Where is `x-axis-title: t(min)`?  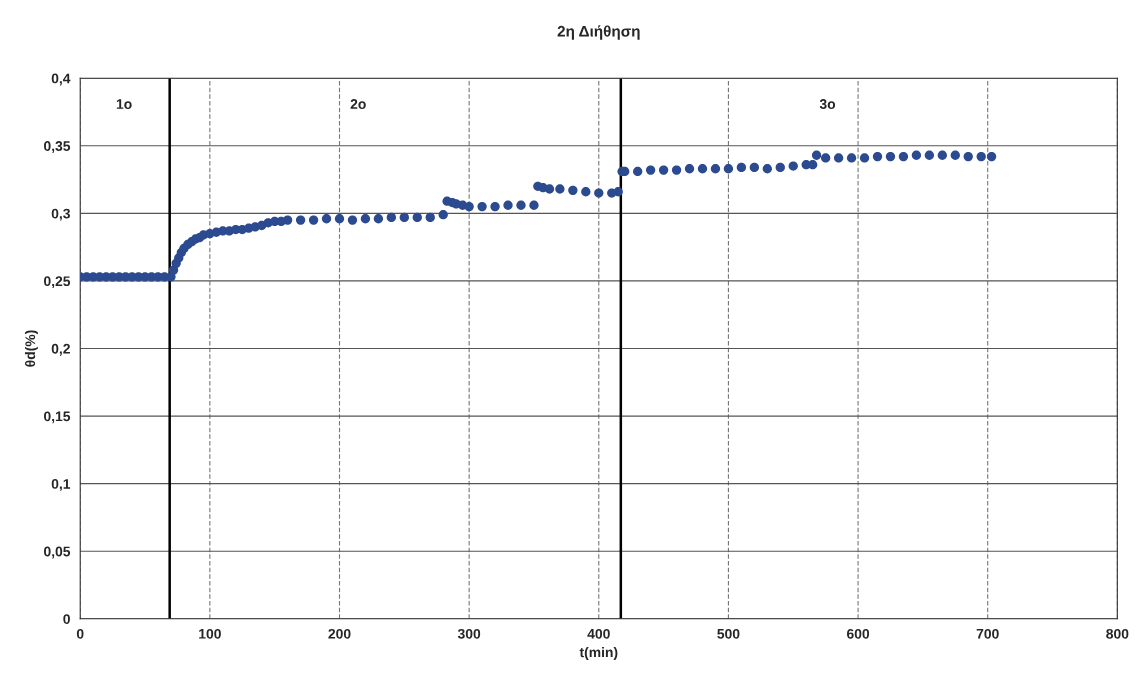
x-axis-title: t(min) is located at coordinates (598, 653).